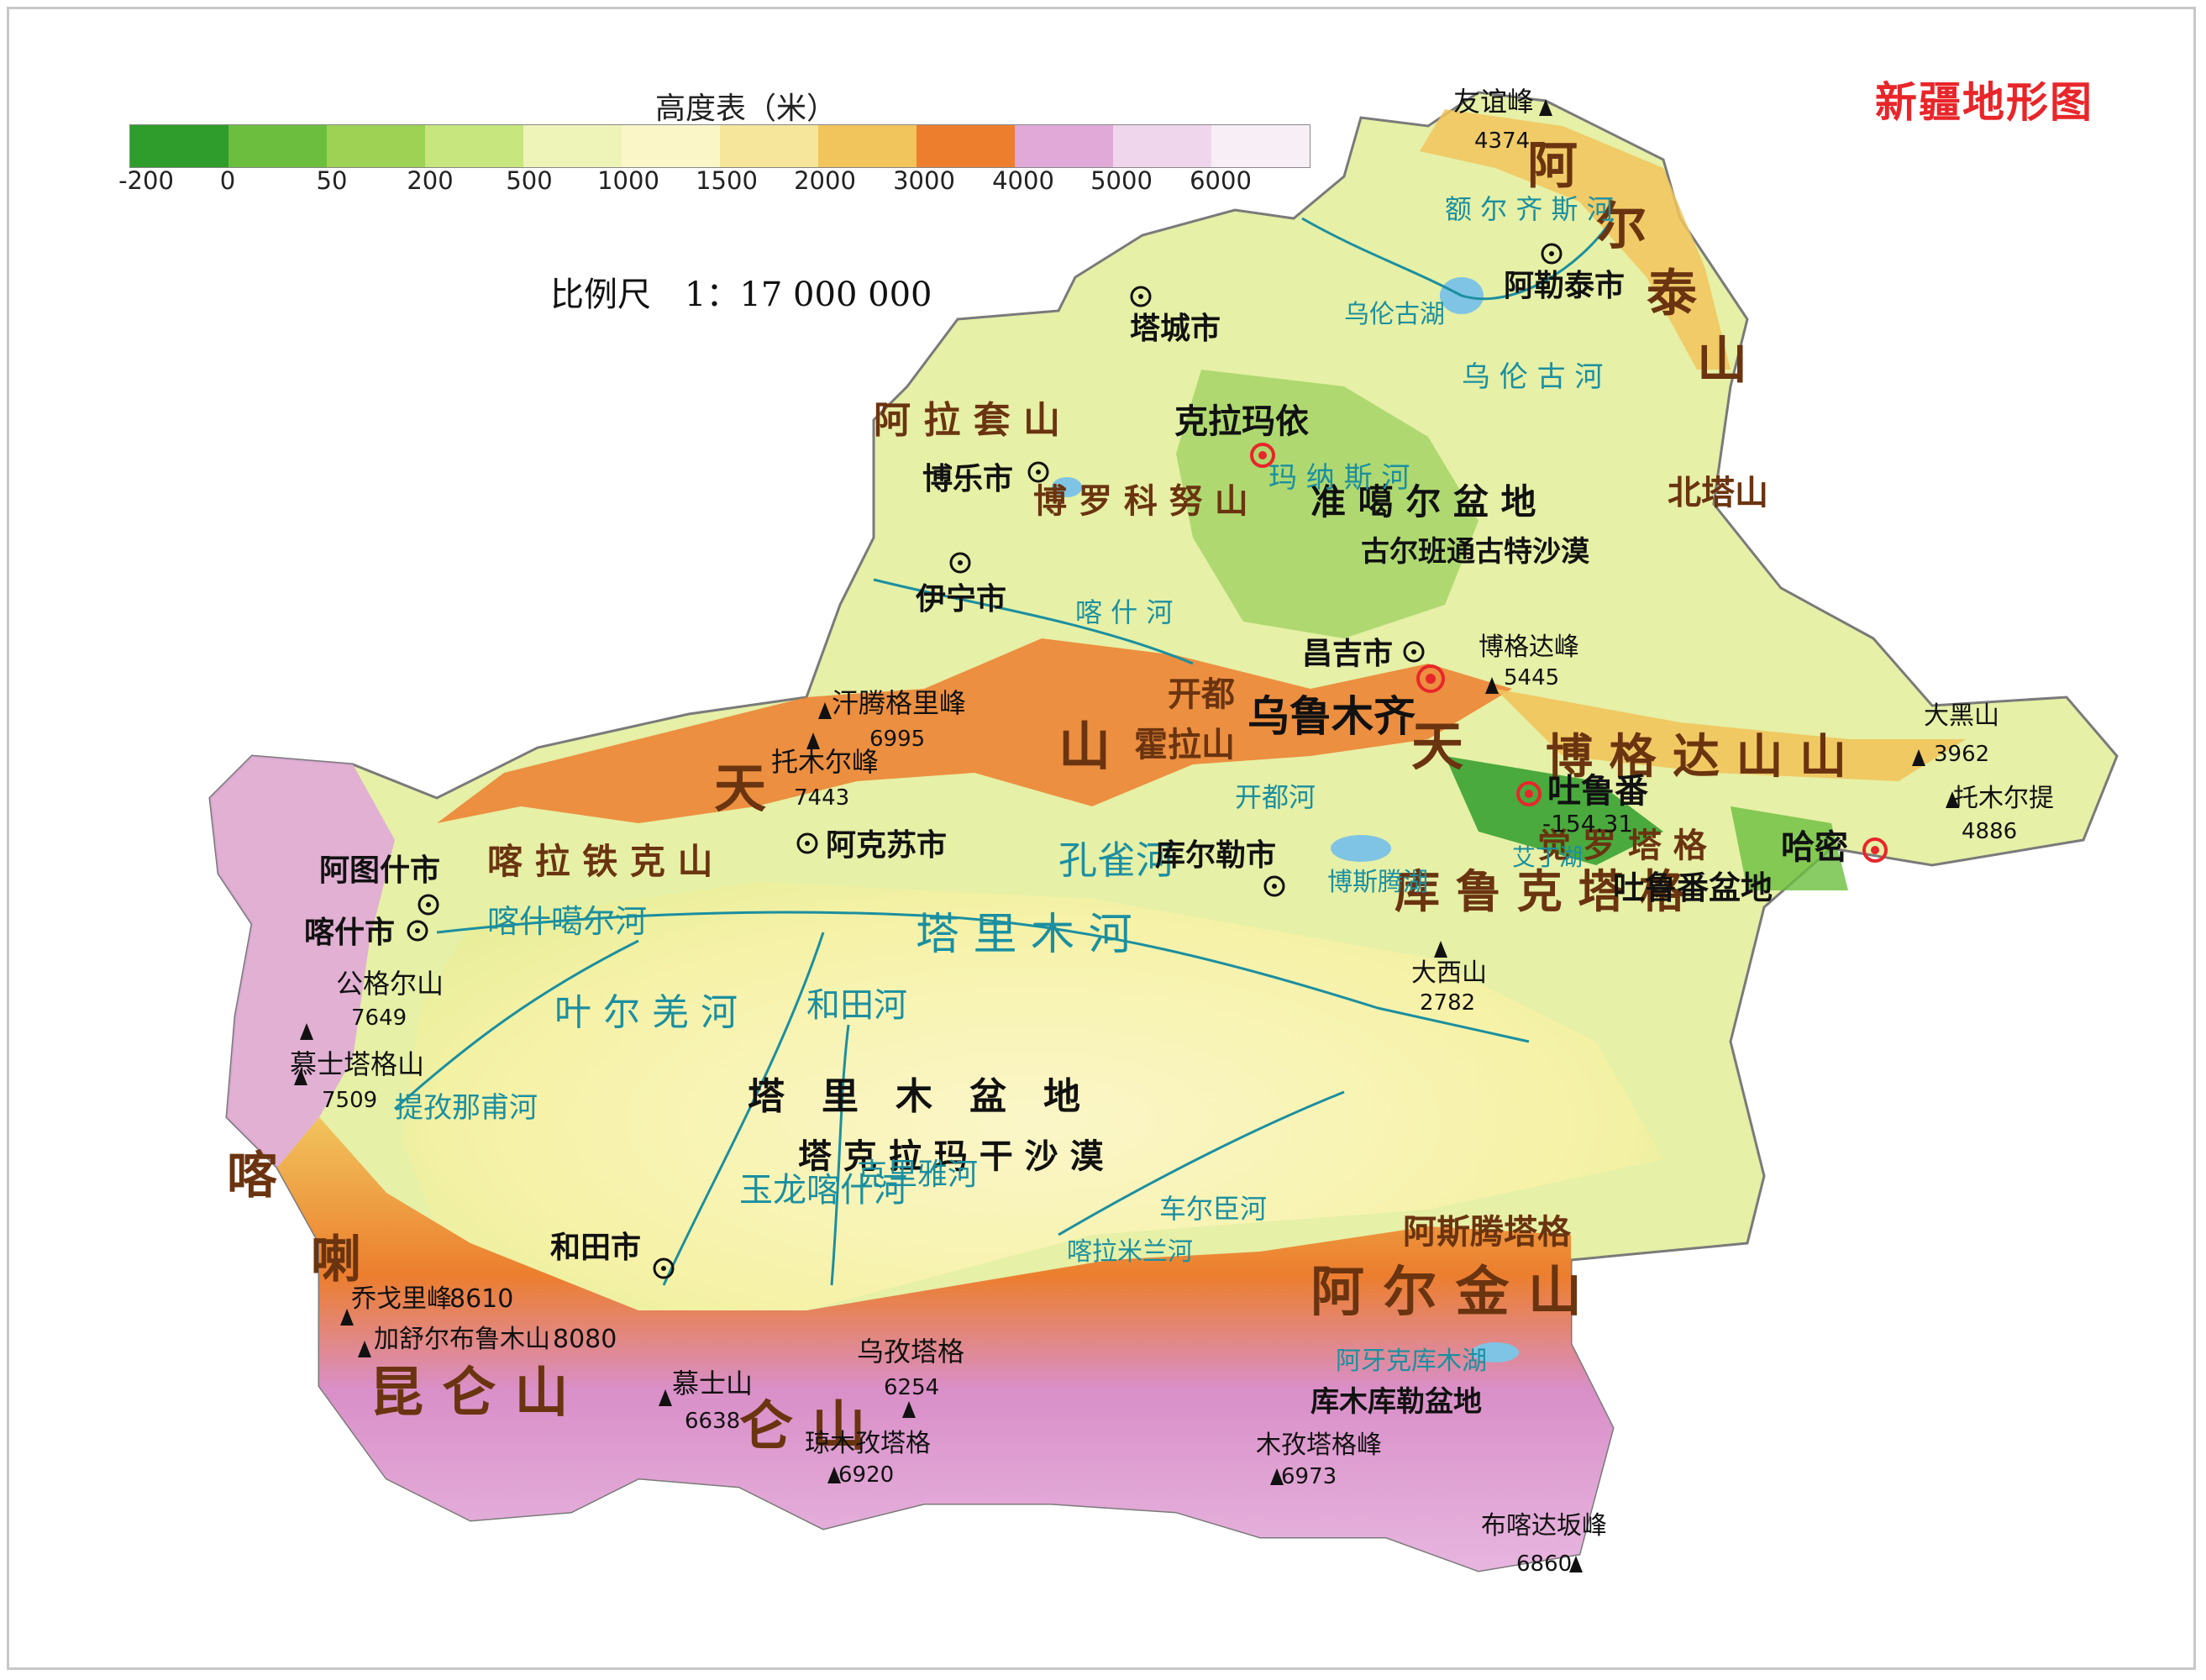  I want to click on legend-tick-label: 50, so click(332, 180).